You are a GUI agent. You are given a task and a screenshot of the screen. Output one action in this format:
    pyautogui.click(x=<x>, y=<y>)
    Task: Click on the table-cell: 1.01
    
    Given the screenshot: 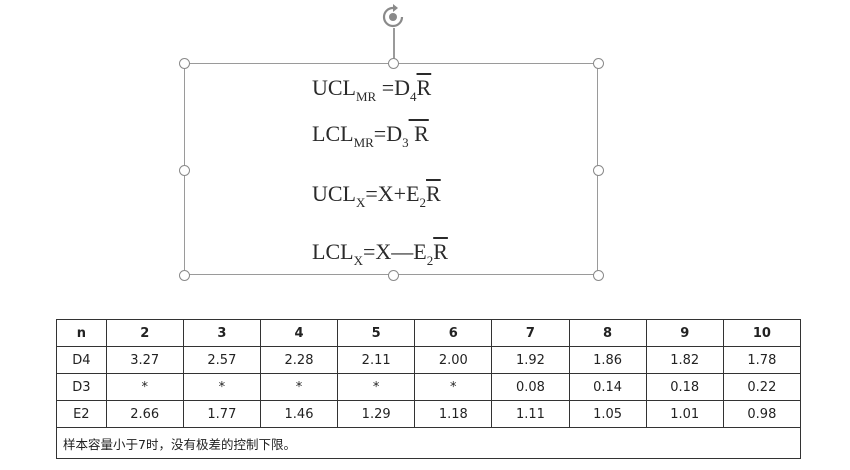 What is the action you would take?
    pyautogui.click(x=684, y=414)
    